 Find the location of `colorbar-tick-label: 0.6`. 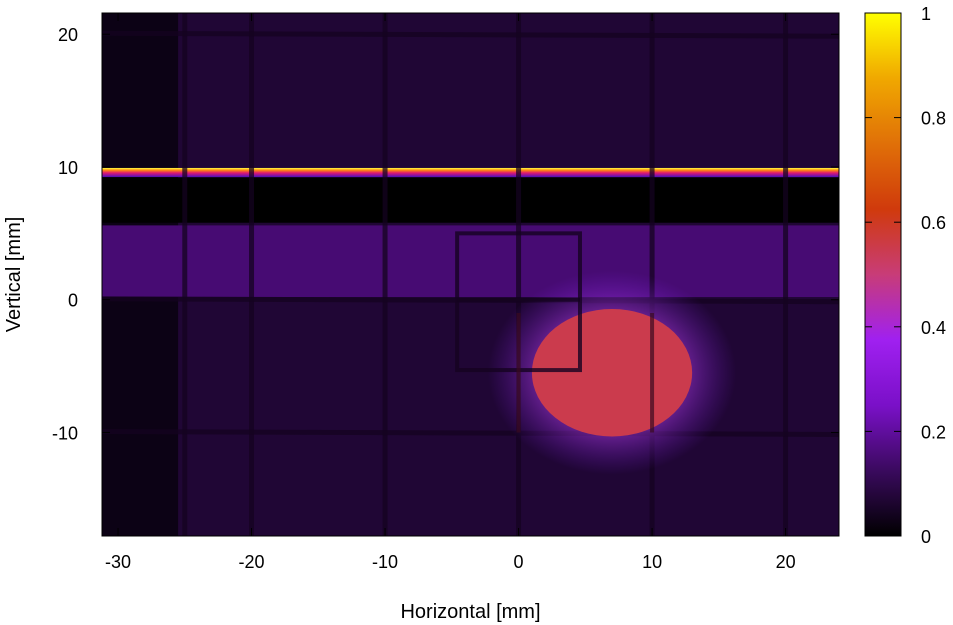

colorbar-tick-label: 0.6 is located at coordinates (933, 223).